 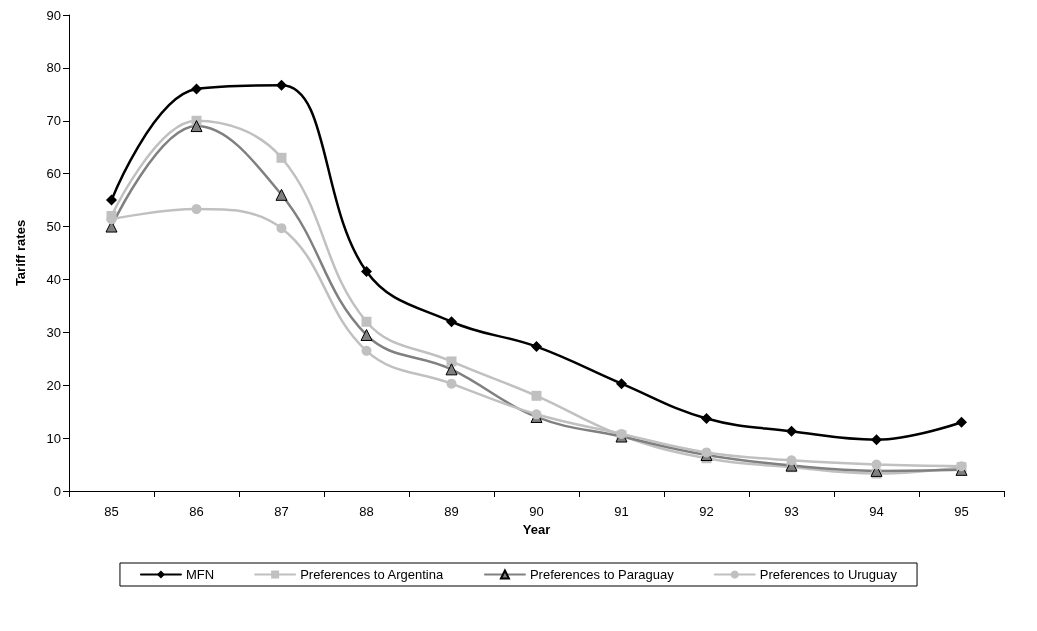 I want to click on x-tick-label: 90, so click(x=536, y=511).